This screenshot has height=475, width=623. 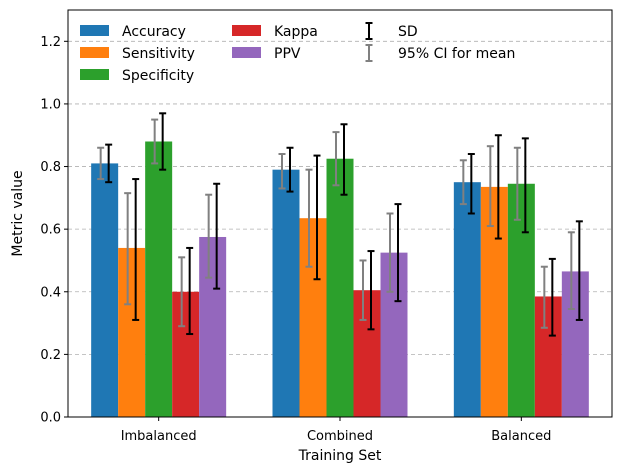 I want to click on legend-label: Kappa, so click(x=296, y=32).